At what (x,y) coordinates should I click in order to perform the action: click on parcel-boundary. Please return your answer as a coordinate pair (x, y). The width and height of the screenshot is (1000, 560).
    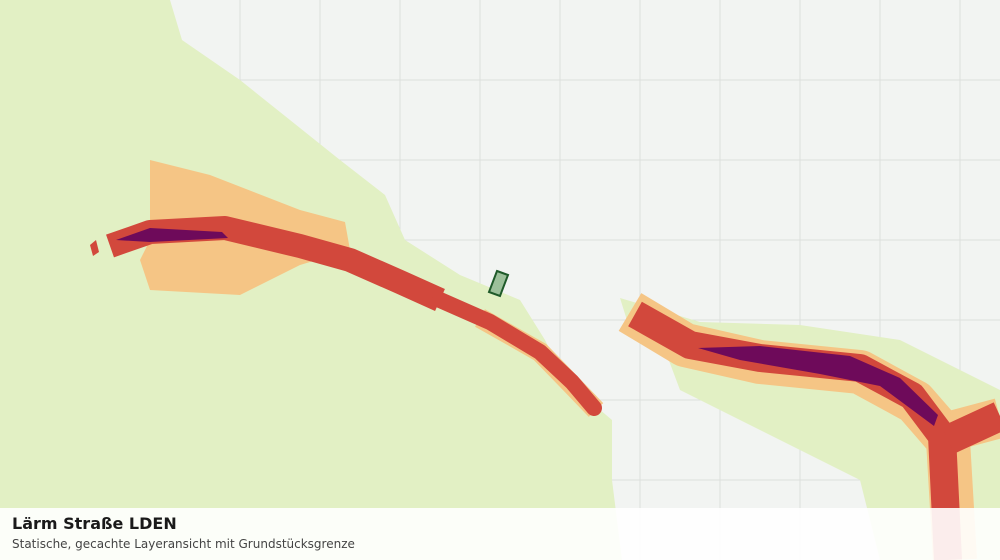
    Looking at the image, I should click on (498, 283).